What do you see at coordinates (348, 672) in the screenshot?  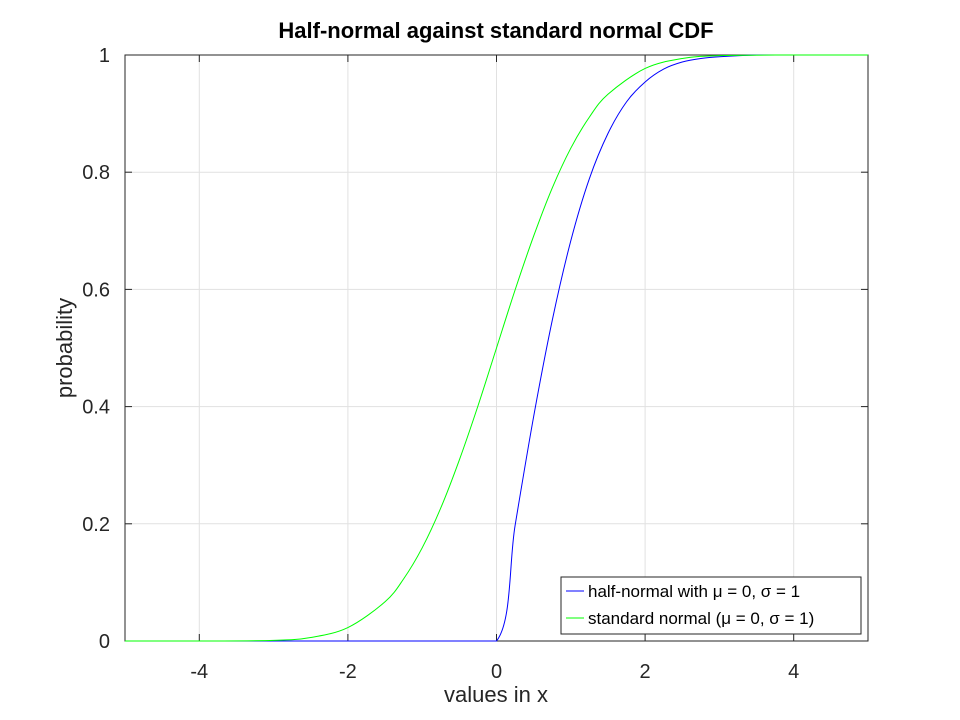 I see `x-tick-label: -2` at bounding box center [348, 672].